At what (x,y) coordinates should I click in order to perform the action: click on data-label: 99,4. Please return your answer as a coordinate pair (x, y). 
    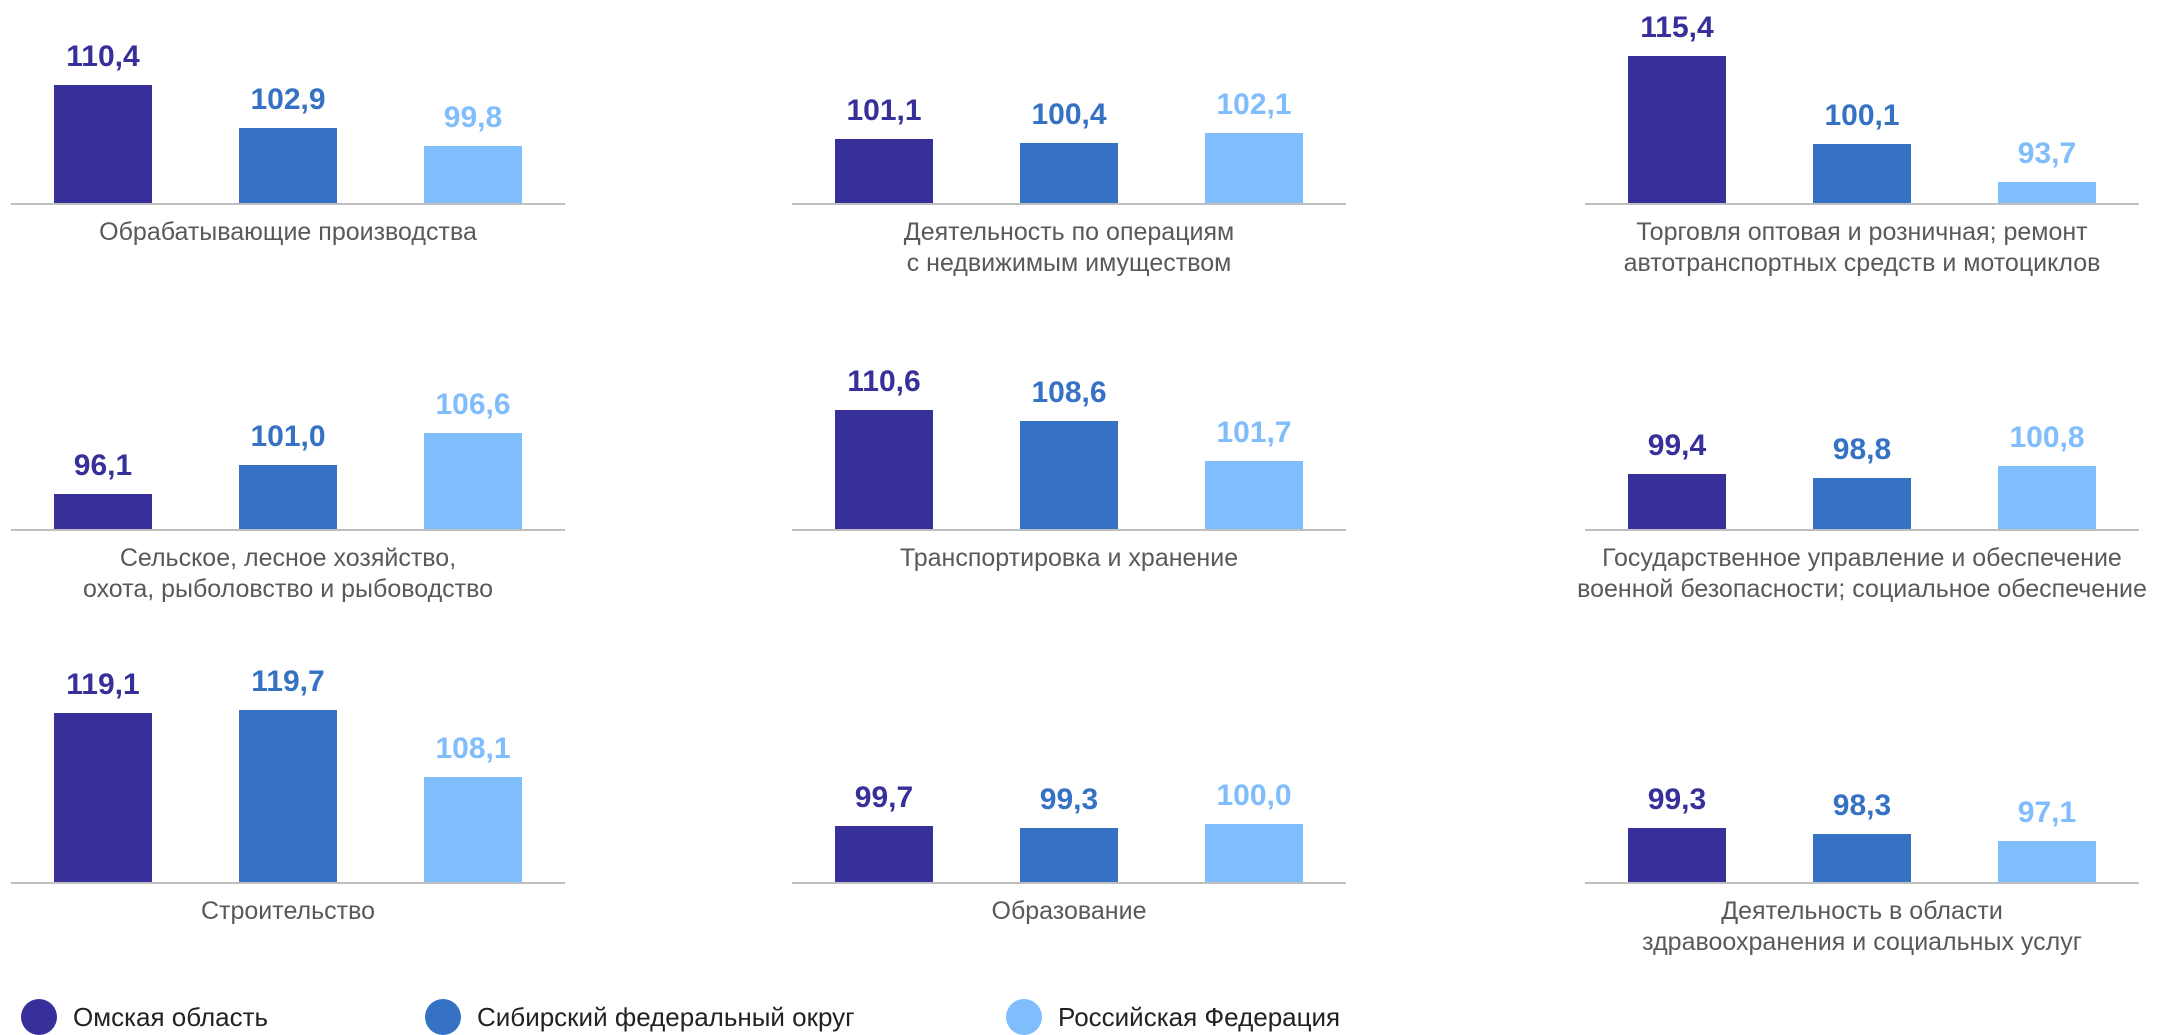
    Looking at the image, I should click on (1677, 446).